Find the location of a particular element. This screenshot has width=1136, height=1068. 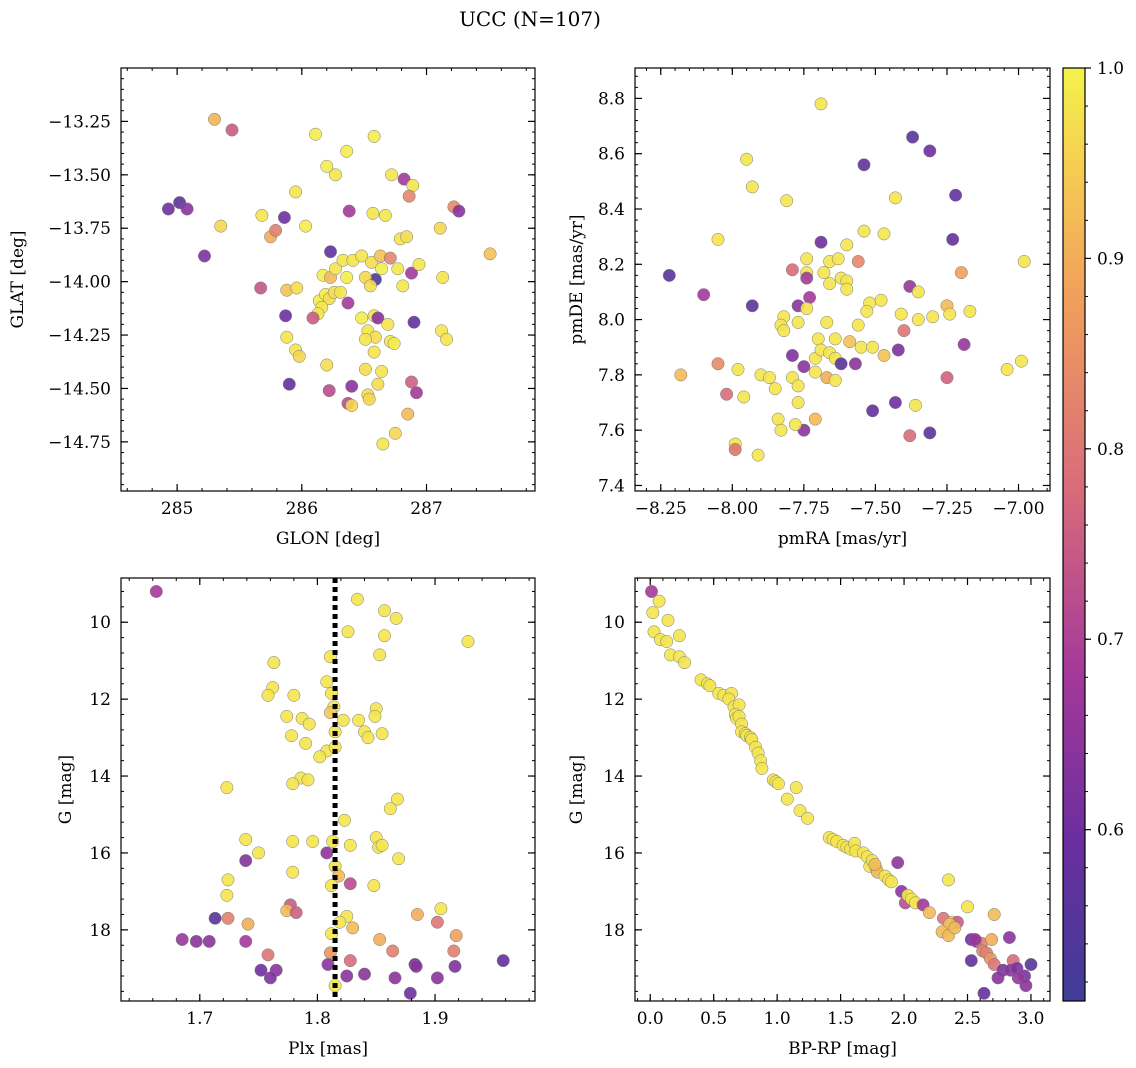

y-tick-label: −14.00 is located at coordinates (79, 283).